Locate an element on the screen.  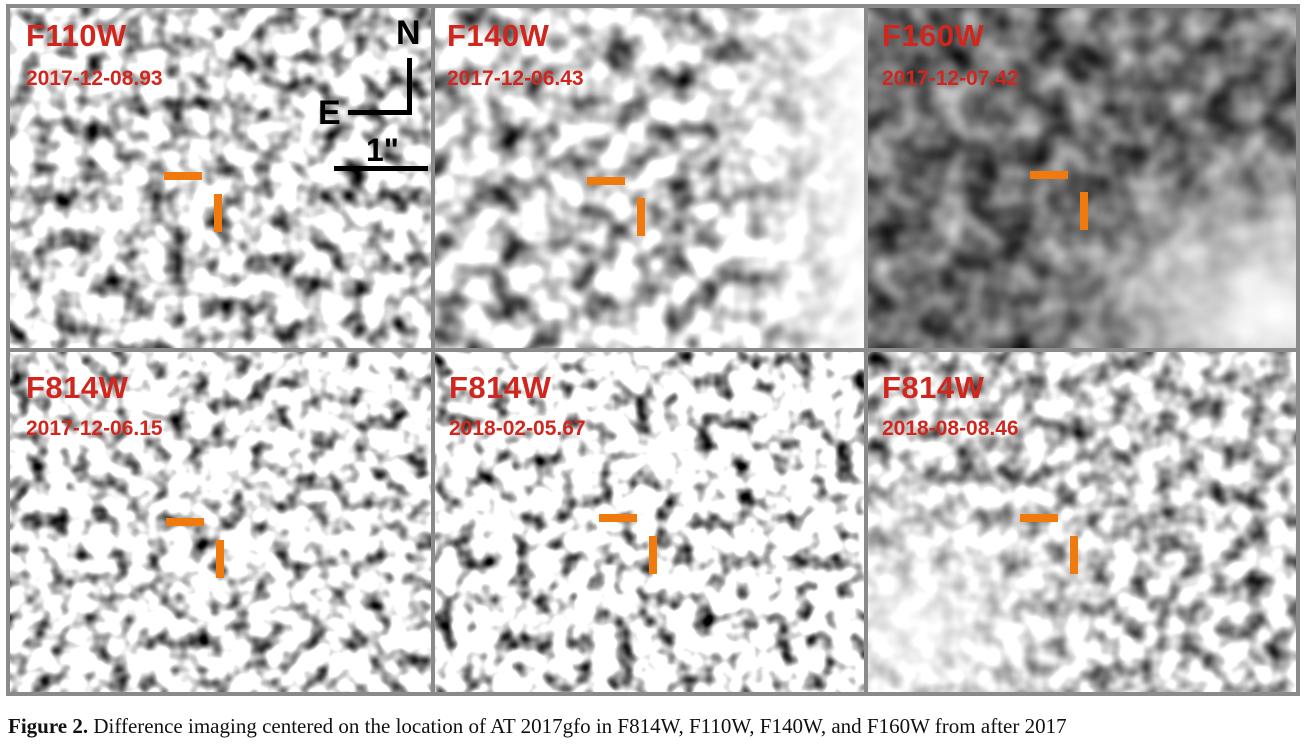
north-arrow is located at coordinates (409, 86).